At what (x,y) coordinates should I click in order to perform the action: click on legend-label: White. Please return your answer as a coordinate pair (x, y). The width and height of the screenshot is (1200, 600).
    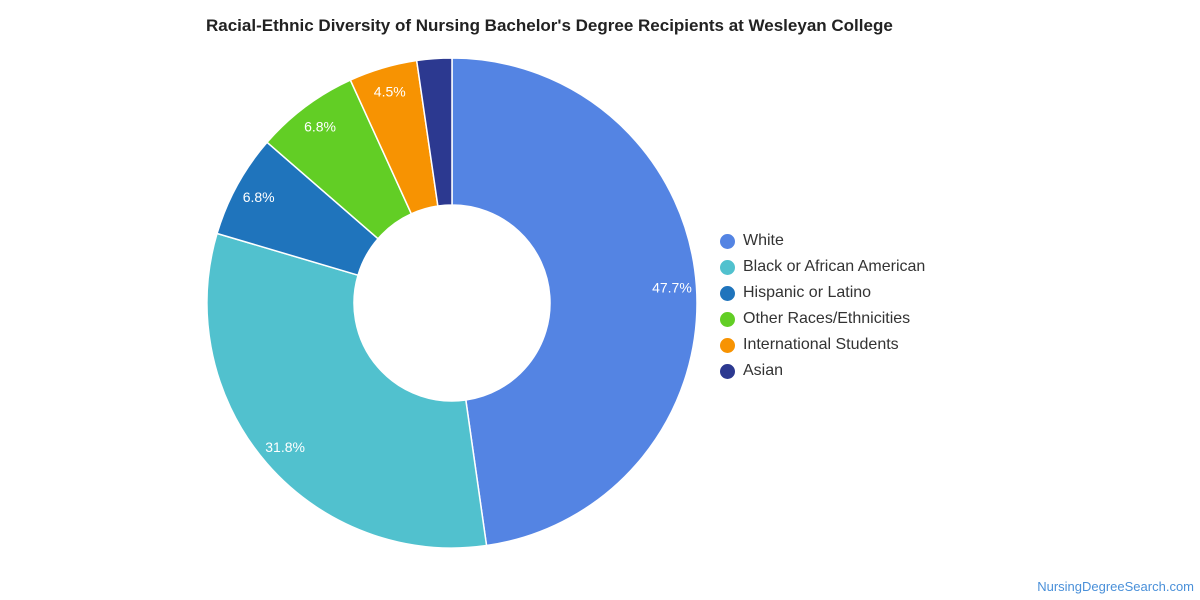
    Looking at the image, I should click on (763, 240).